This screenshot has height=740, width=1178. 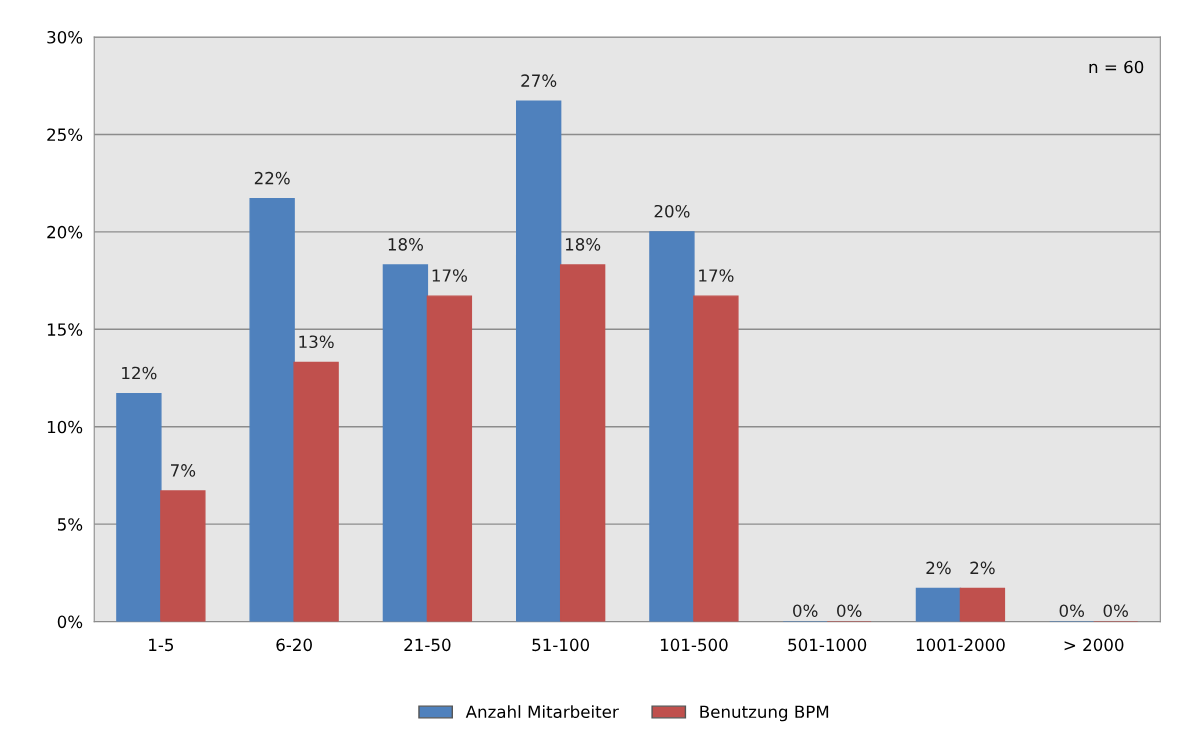 What do you see at coordinates (1094, 645) in the screenshot?
I see `x-tick-label: > 2000` at bounding box center [1094, 645].